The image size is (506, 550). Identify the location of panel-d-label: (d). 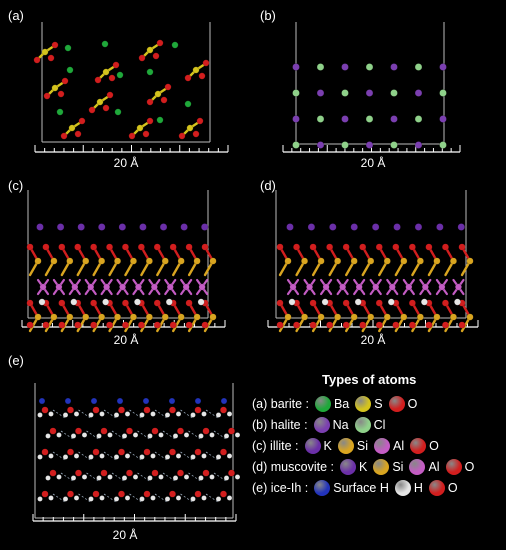
(268, 185).